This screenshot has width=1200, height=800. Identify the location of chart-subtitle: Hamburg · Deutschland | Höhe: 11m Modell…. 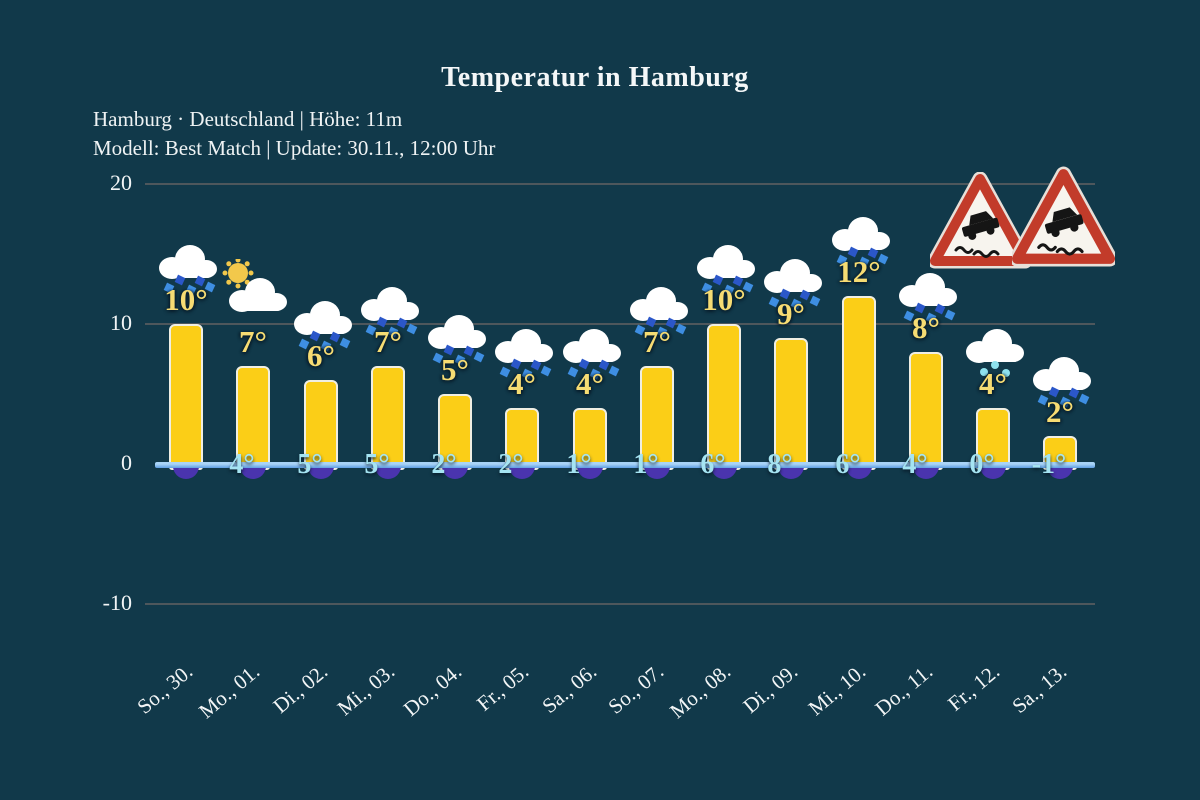
(294, 134).